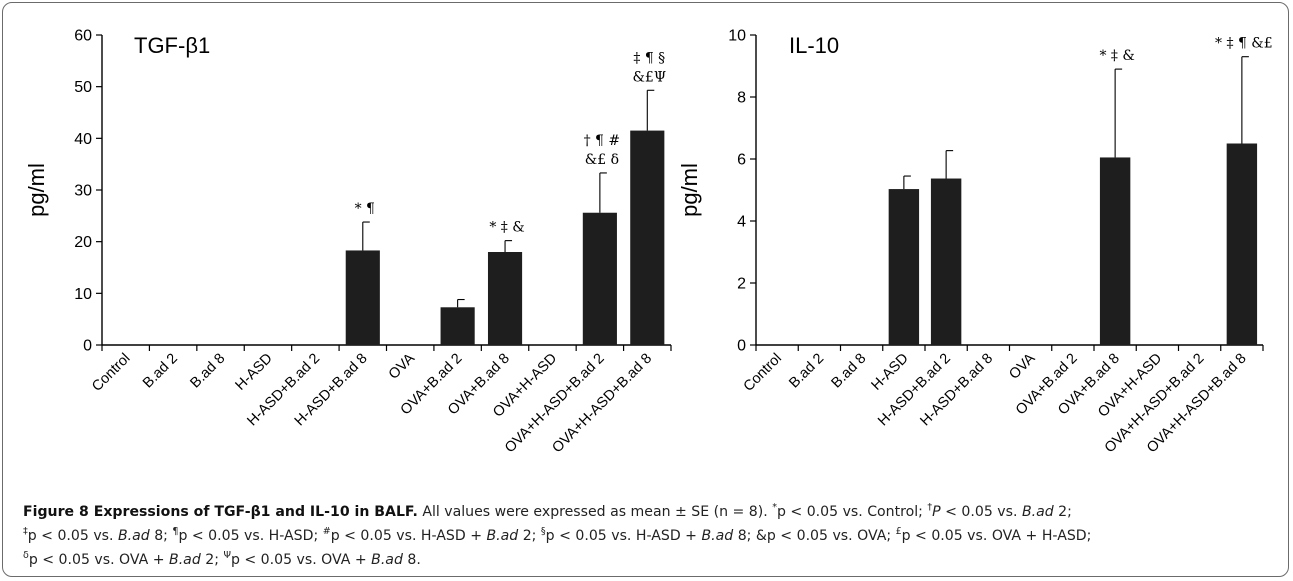  What do you see at coordinates (87, 346) in the screenshot?
I see `tgf-y-tick-label: 0` at bounding box center [87, 346].